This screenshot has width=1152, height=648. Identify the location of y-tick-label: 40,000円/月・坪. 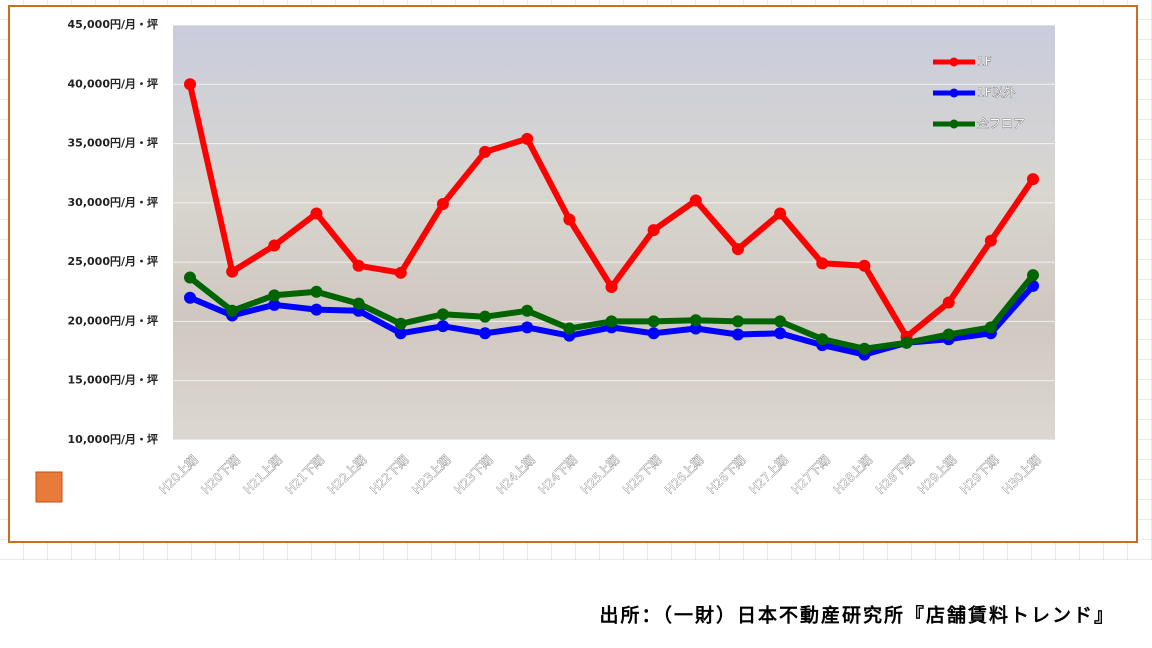
(113, 83).